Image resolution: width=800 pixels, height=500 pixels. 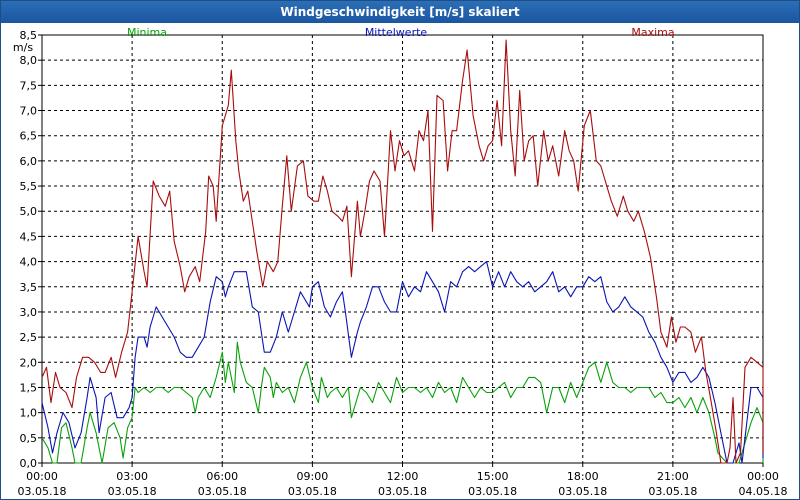 I want to click on y-tick-label: 0,0, so click(x=29, y=463).